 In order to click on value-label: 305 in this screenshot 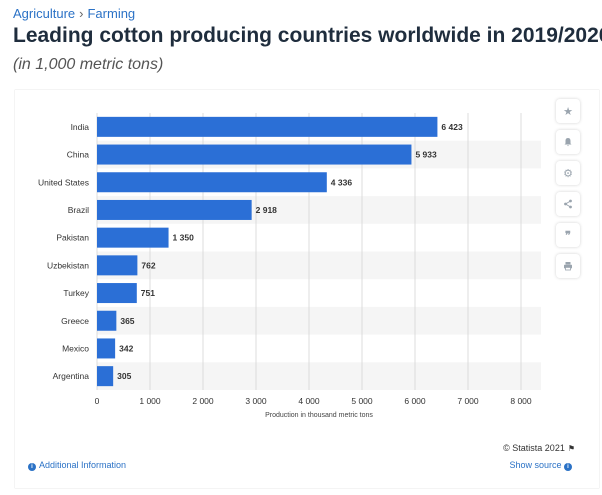, I will do `click(124, 376)`.